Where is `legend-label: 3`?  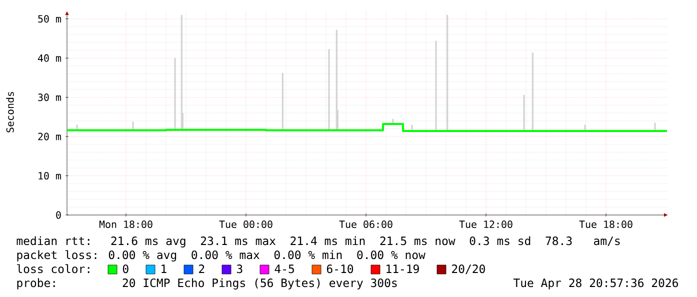
legend-label: 3 is located at coordinates (239, 269).